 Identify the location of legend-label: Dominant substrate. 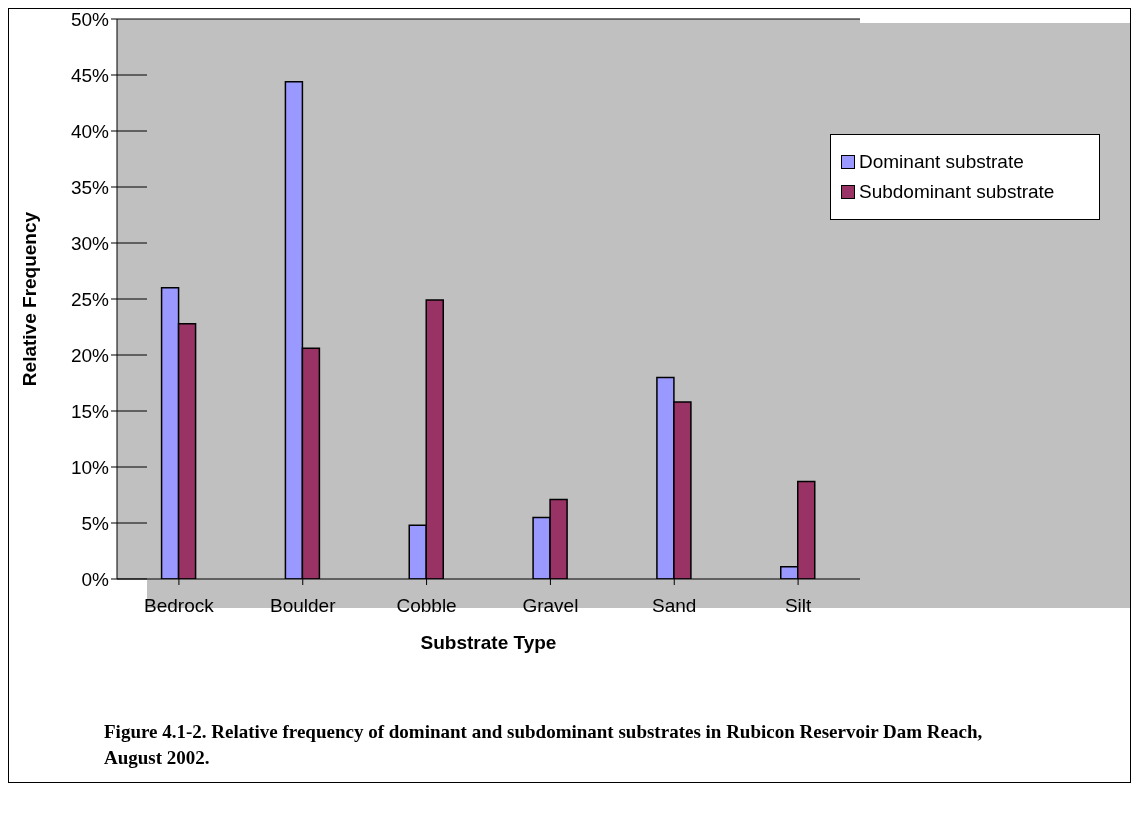
(941, 162).